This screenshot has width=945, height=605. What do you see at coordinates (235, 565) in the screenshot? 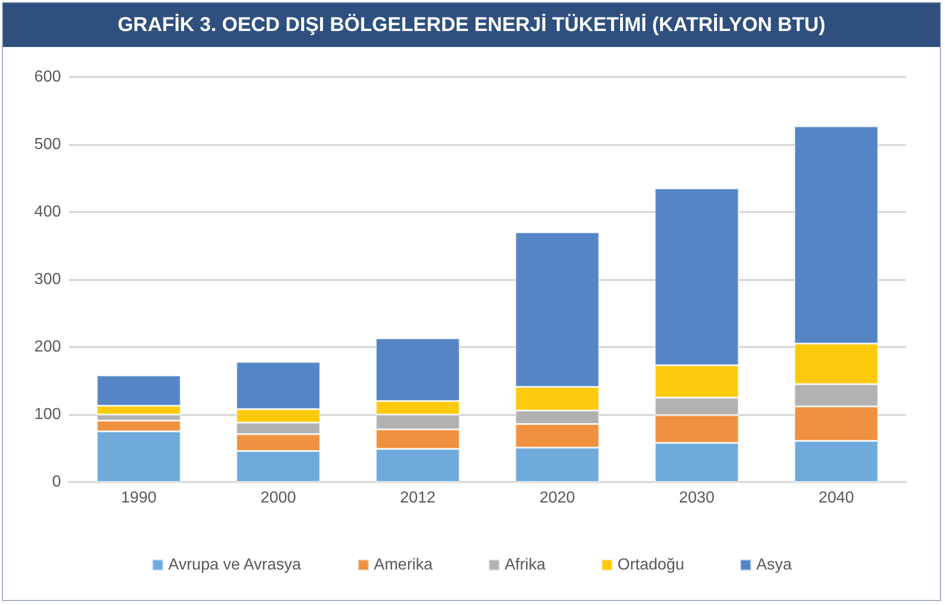
I see `legend-label: Avrupa ve Avrasya` at bounding box center [235, 565].